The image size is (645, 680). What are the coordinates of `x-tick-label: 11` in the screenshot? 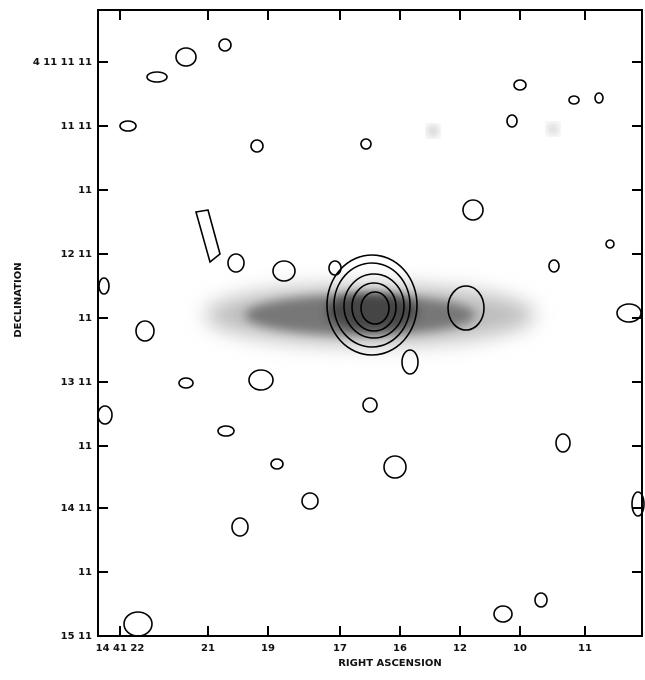 It's located at (585, 648).